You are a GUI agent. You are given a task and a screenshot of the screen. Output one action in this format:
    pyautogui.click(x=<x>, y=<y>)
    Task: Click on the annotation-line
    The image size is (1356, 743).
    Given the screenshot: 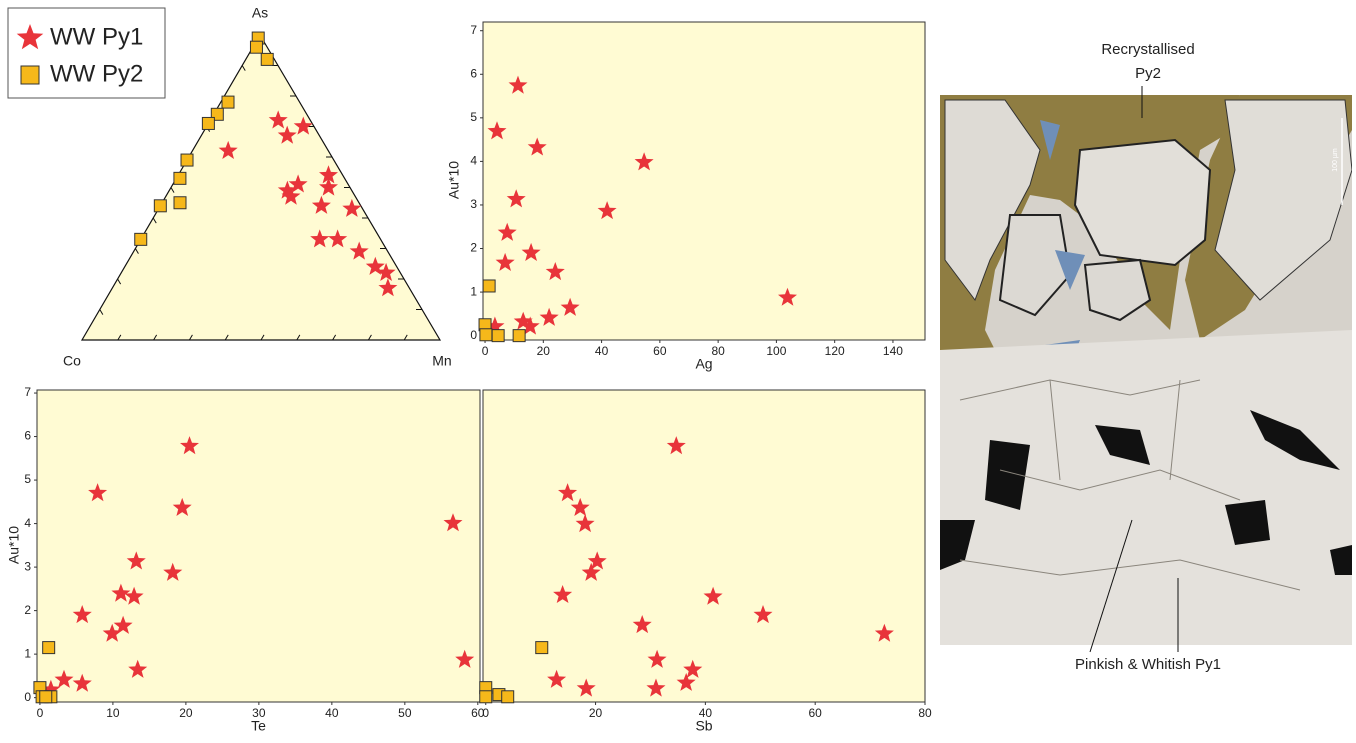 What is the action you would take?
    pyautogui.click(x=1111, y=586)
    